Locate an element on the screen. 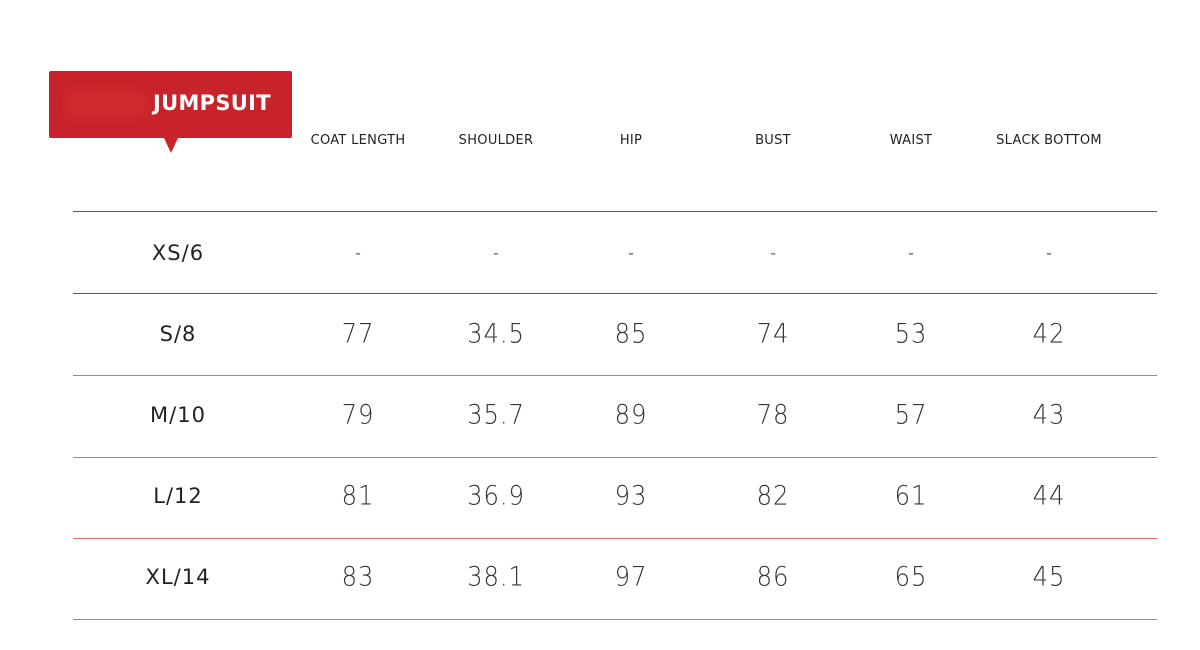 The width and height of the screenshot is (1200, 650). column-header: SLACK BOTTOM is located at coordinates (1049, 140).